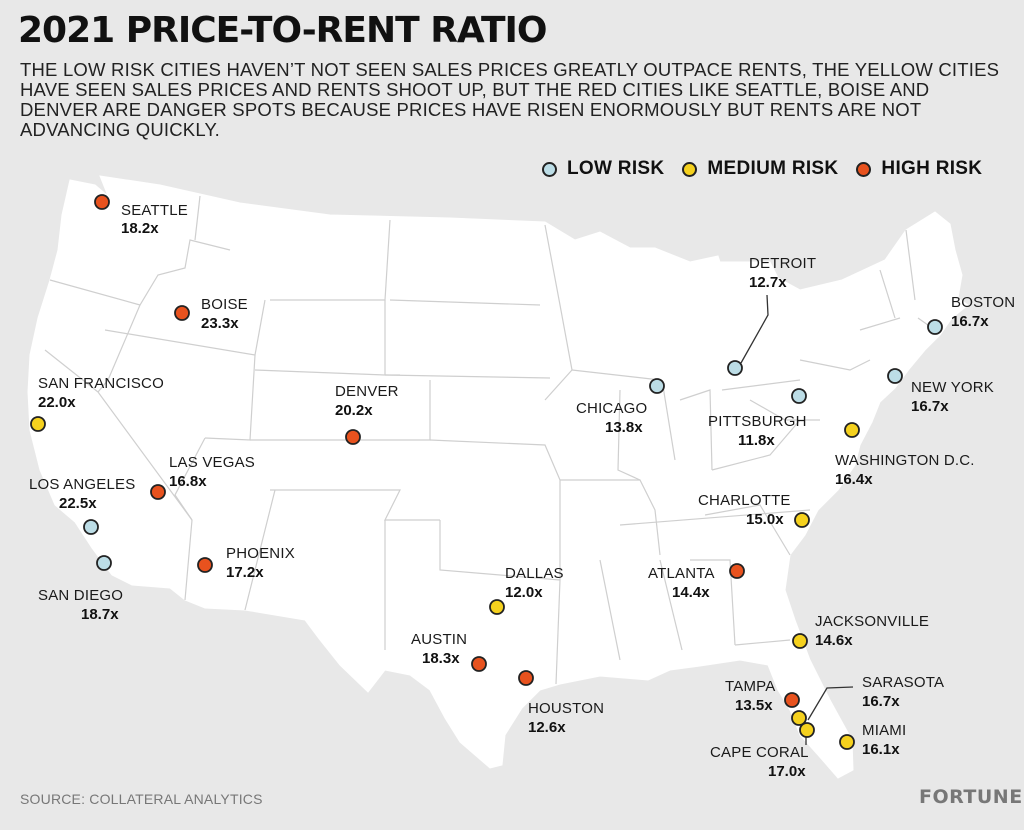 The height and width of the screenshot is (830, 1024). Describe the element at coordinates (367, 391) in the screenshot. I see `city-label-denver: DENVER` at that location.